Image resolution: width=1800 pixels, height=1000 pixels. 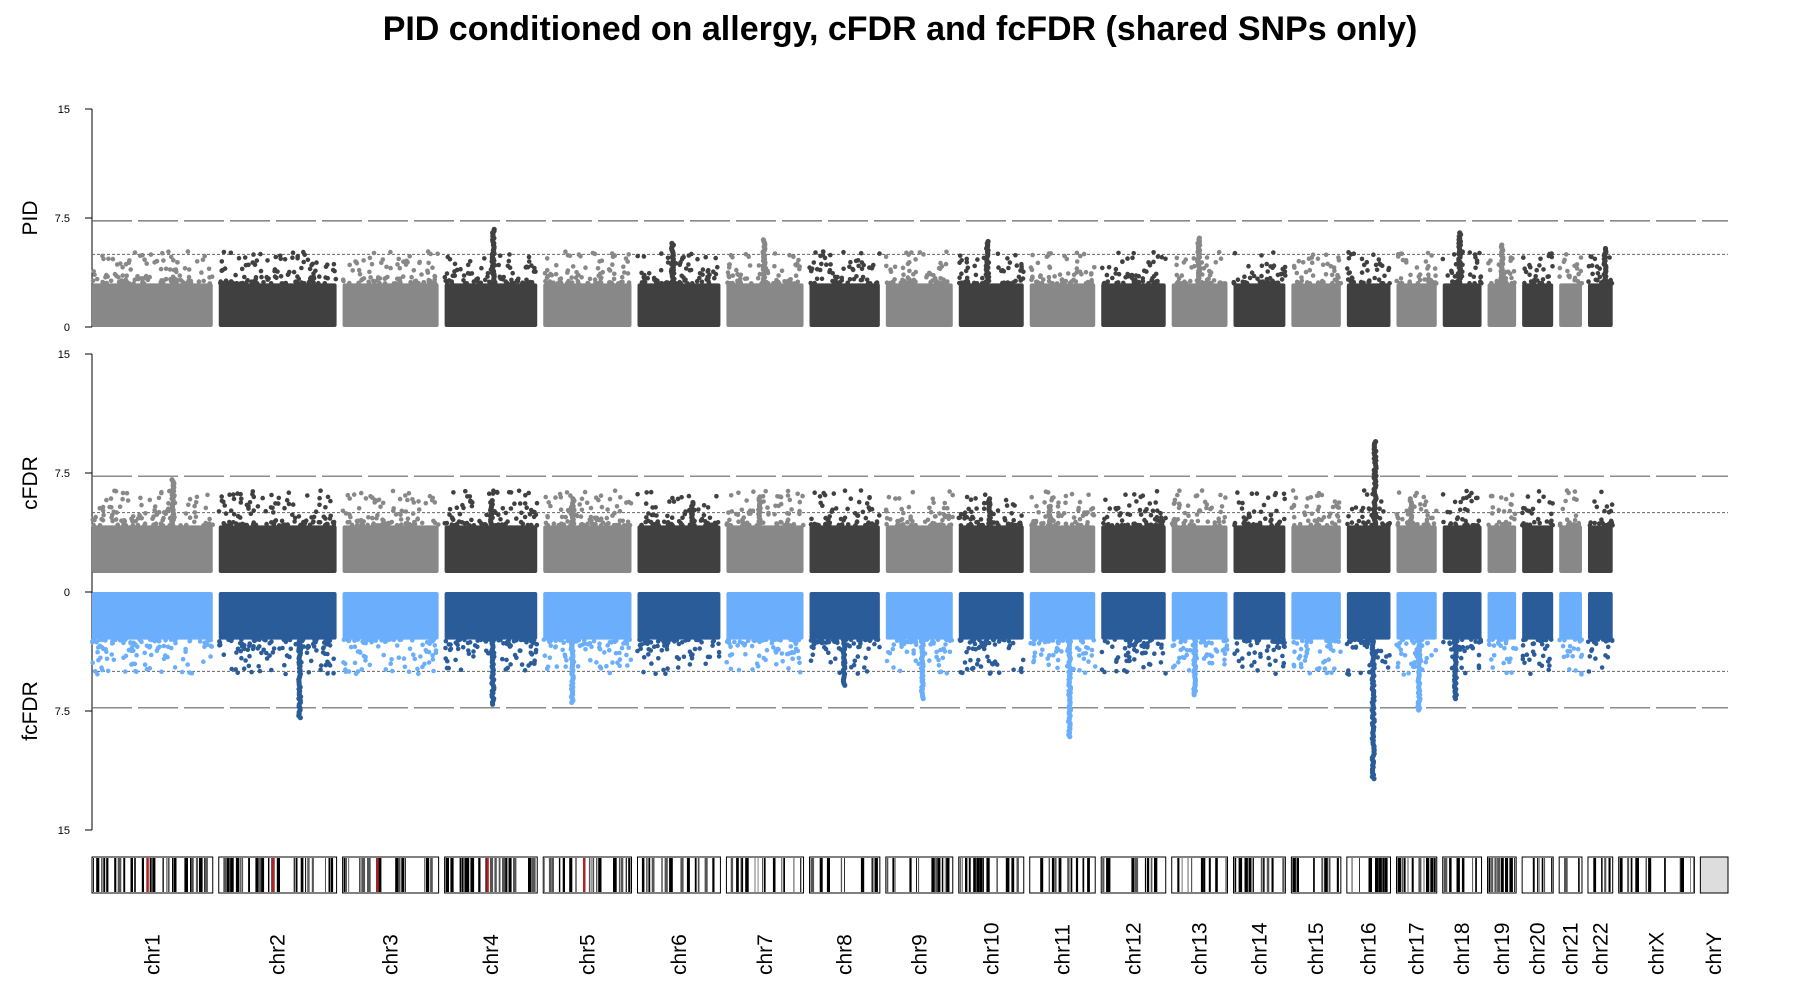 What do you see at coordinates (1605, 248) in the screenshot?
I see `snp-peak-point` at bounding box center [1605, 248].